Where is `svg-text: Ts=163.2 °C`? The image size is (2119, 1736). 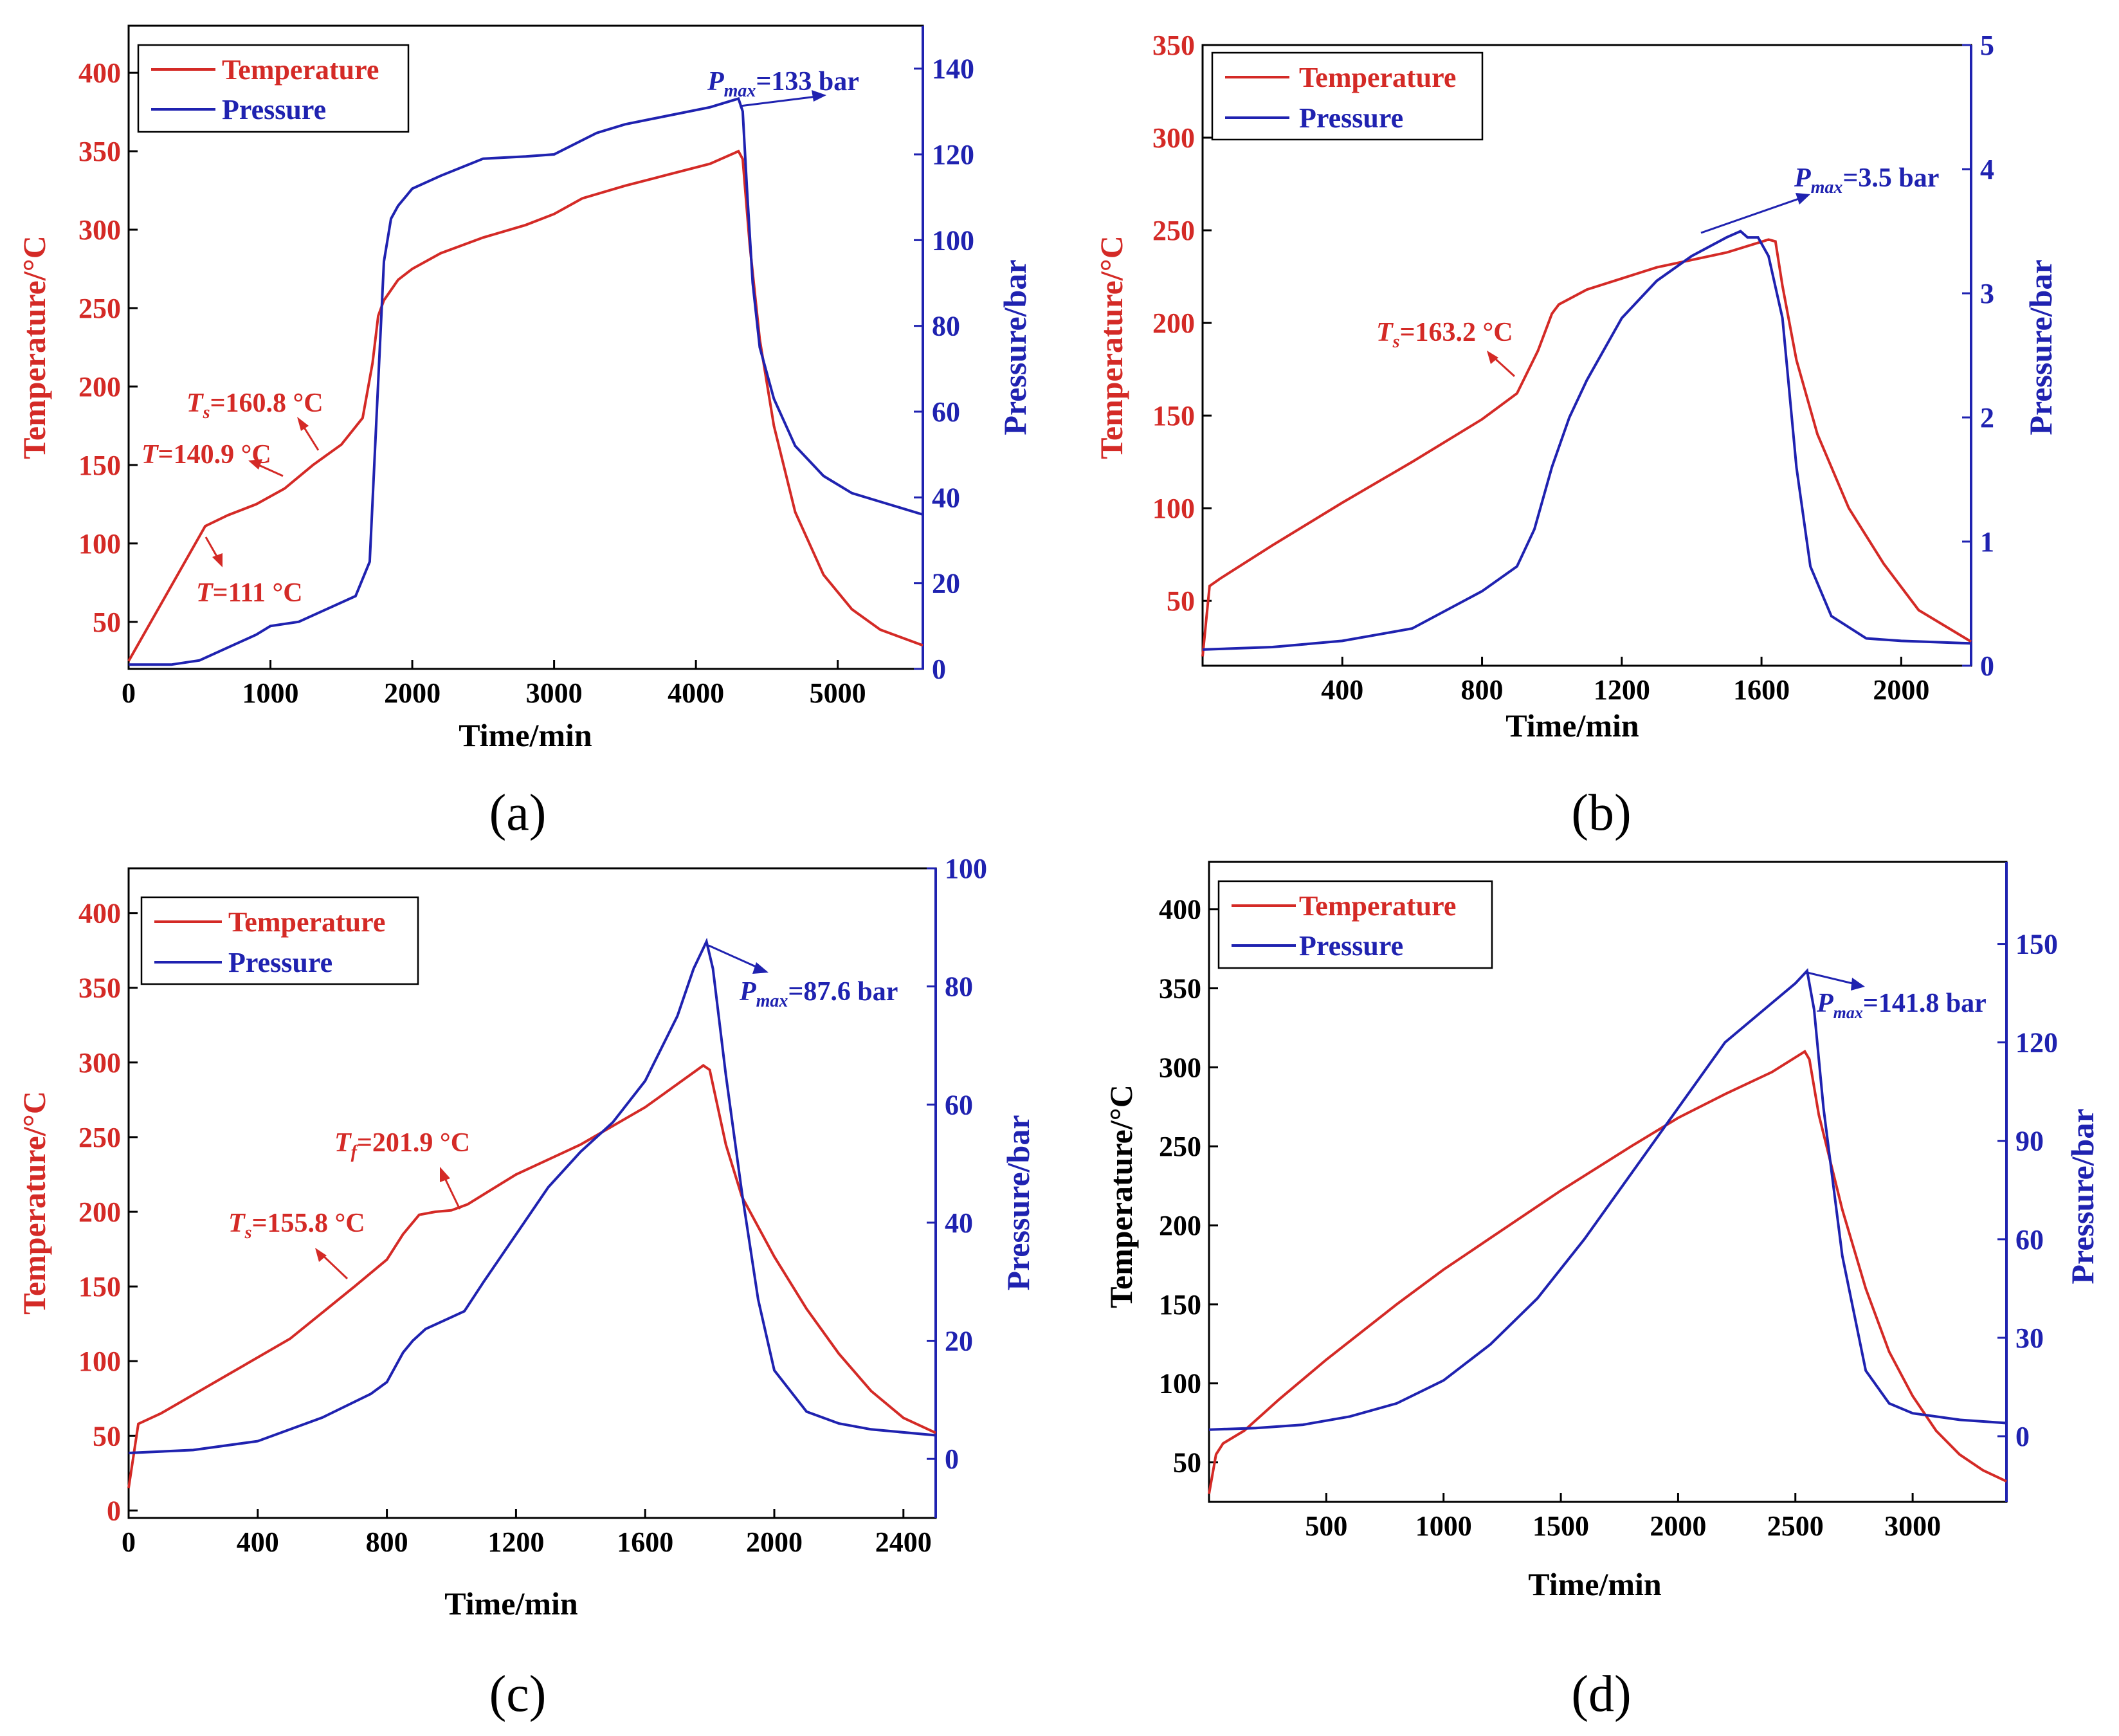
svg-text: Ts=163.2 °C is located at coordinates (1444, 335).